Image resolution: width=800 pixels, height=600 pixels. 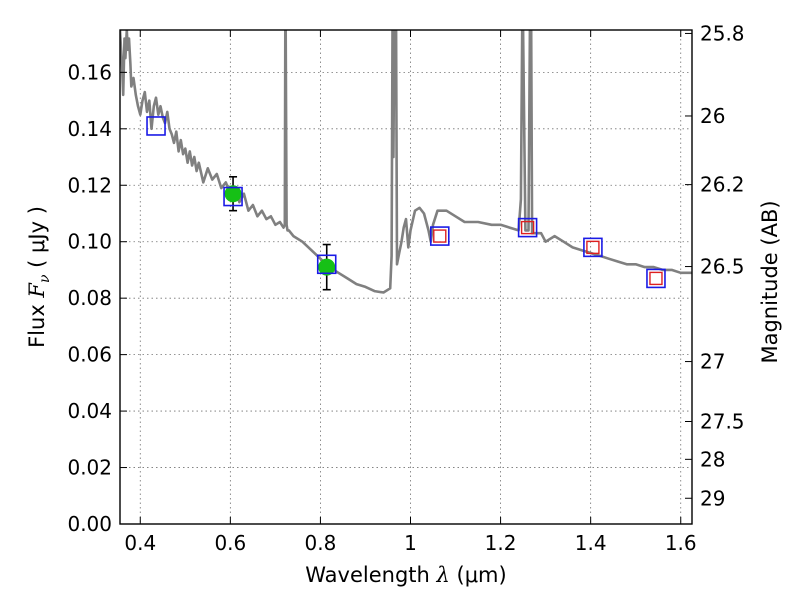 I want to click on y-tick-label: 0.14, so click(x=89, y=129).